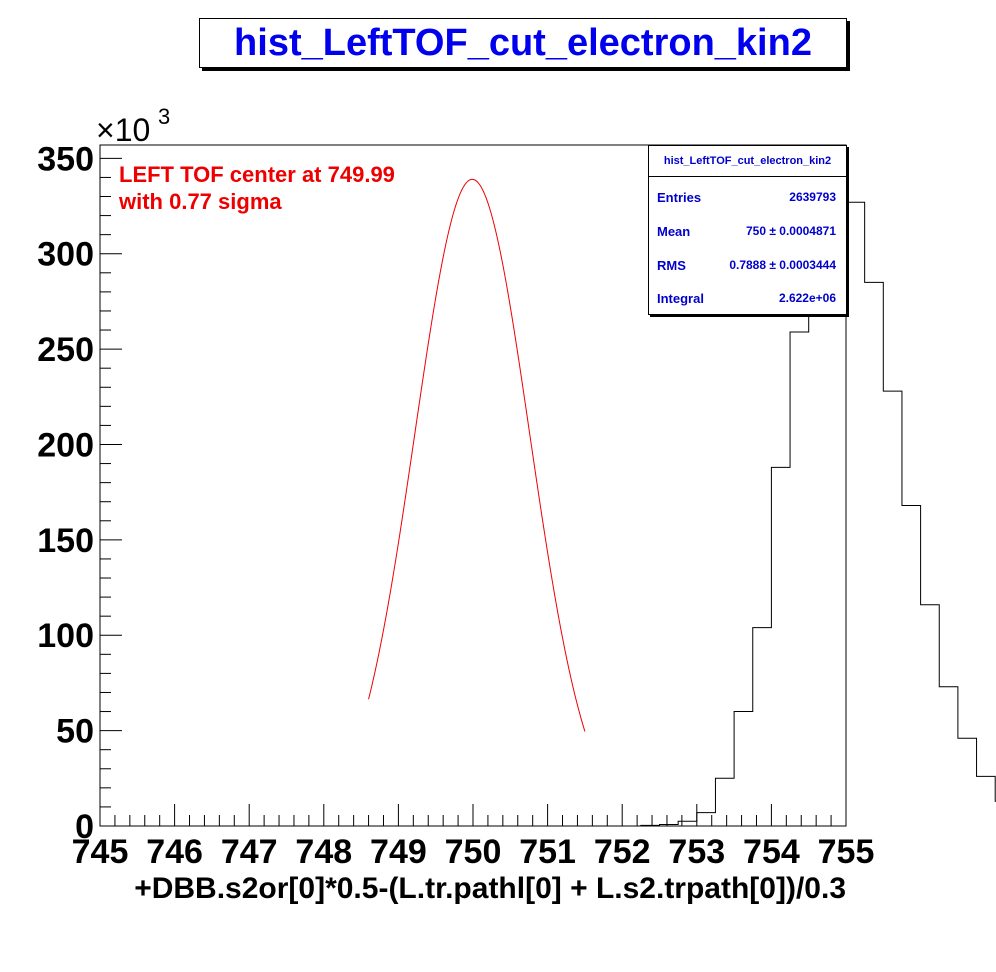 This screenshot has height=972, width=996. Describe the element at coordinates (174, 852) in the screenshot. I see `x-tick-label: 746` at that location.